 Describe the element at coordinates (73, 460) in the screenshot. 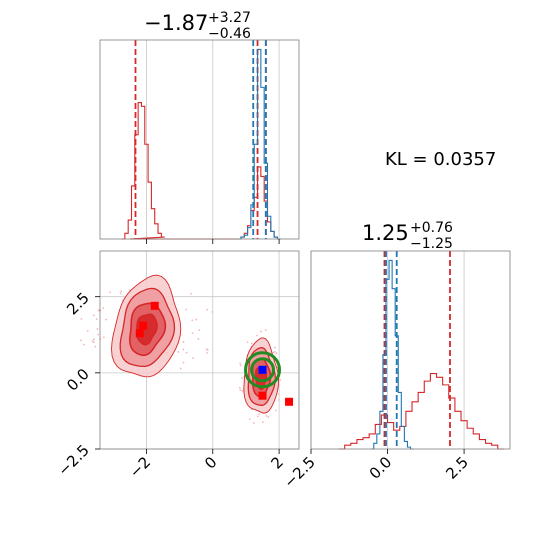

I see `y-tick-label: −2.5` at that location.